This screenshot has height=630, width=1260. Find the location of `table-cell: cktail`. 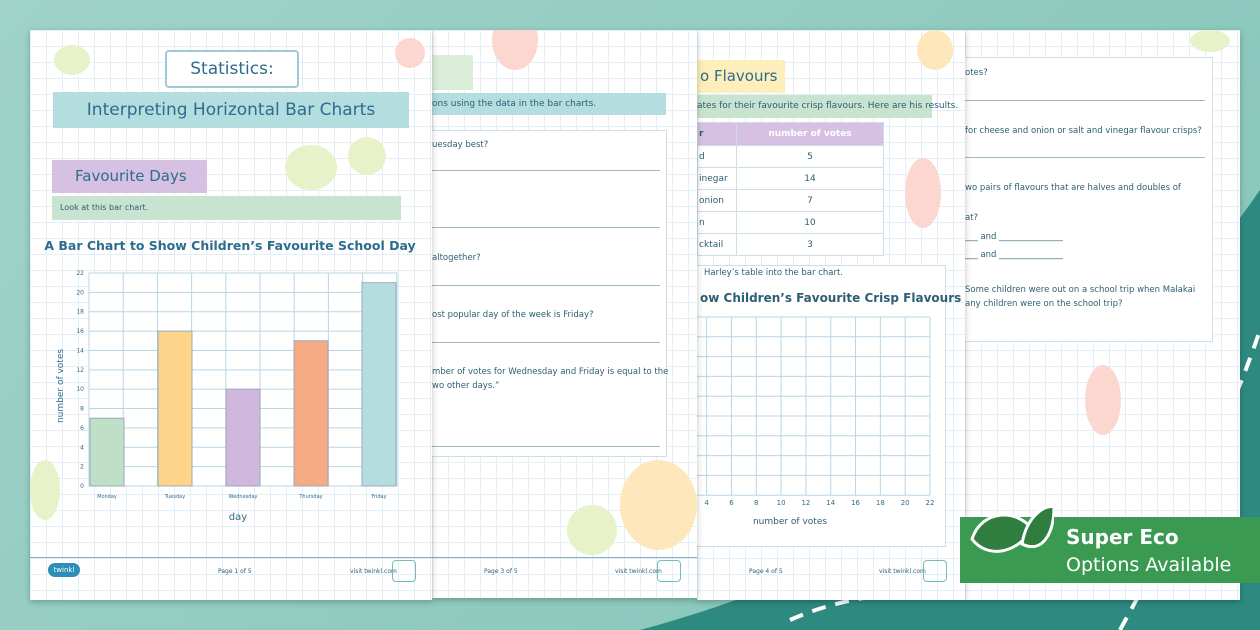

table-cell: cktail is located at coordinates (717, 244).